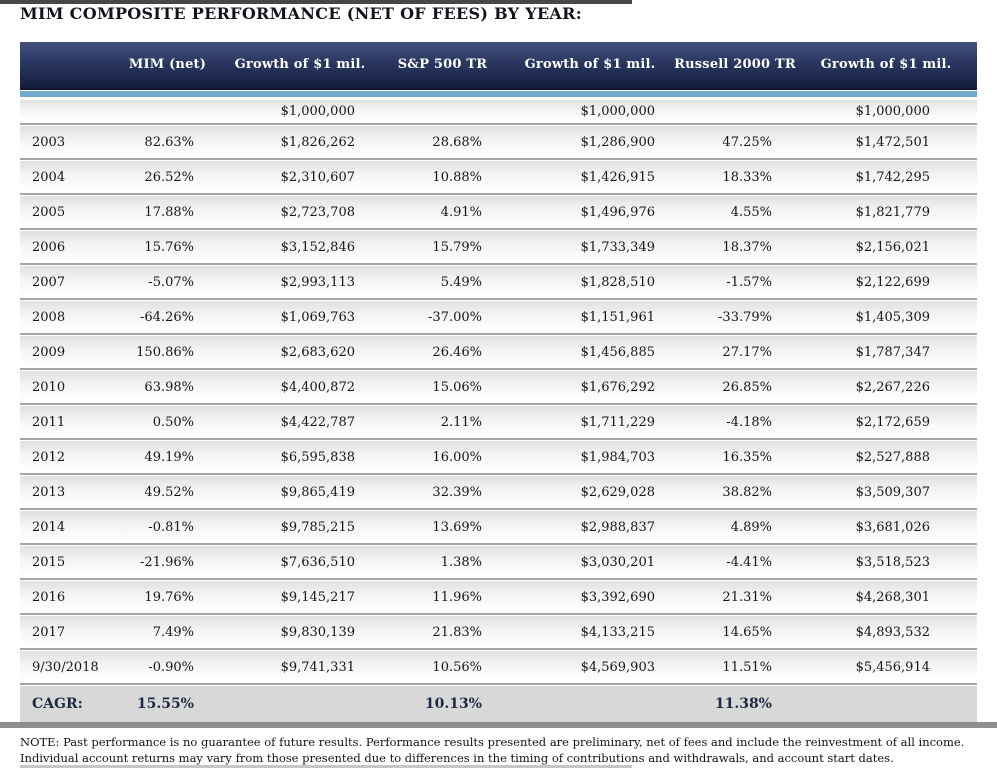  What do you see at coordinates (747, 597) in the screenshot?
I see `value-cell: 21.31%` at bounding box center [747, 597].